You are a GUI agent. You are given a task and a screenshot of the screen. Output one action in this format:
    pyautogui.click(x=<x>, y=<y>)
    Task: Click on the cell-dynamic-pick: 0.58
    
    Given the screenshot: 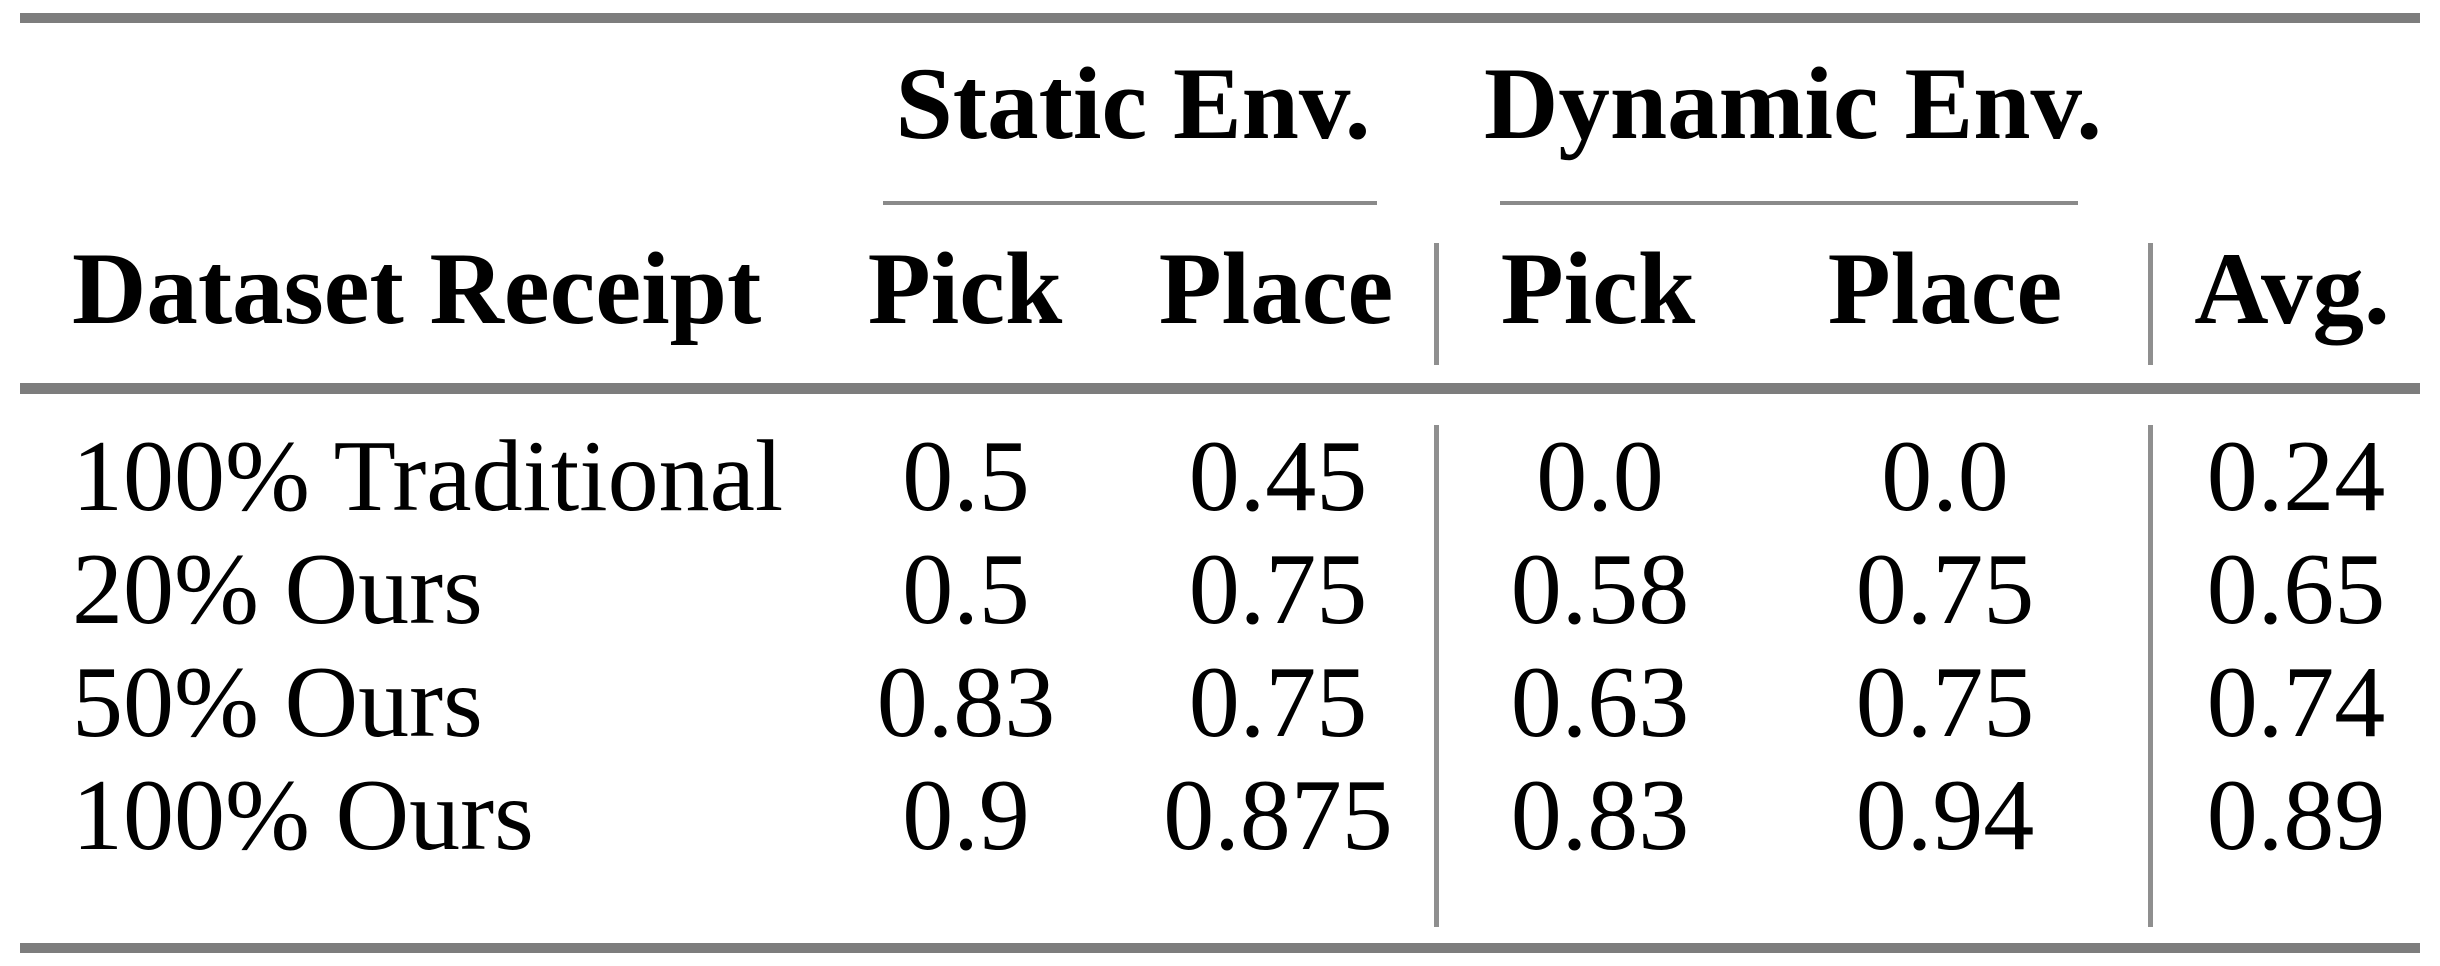 What is the action you would take?
    pyautogui.click(x=1600, y=589)
    